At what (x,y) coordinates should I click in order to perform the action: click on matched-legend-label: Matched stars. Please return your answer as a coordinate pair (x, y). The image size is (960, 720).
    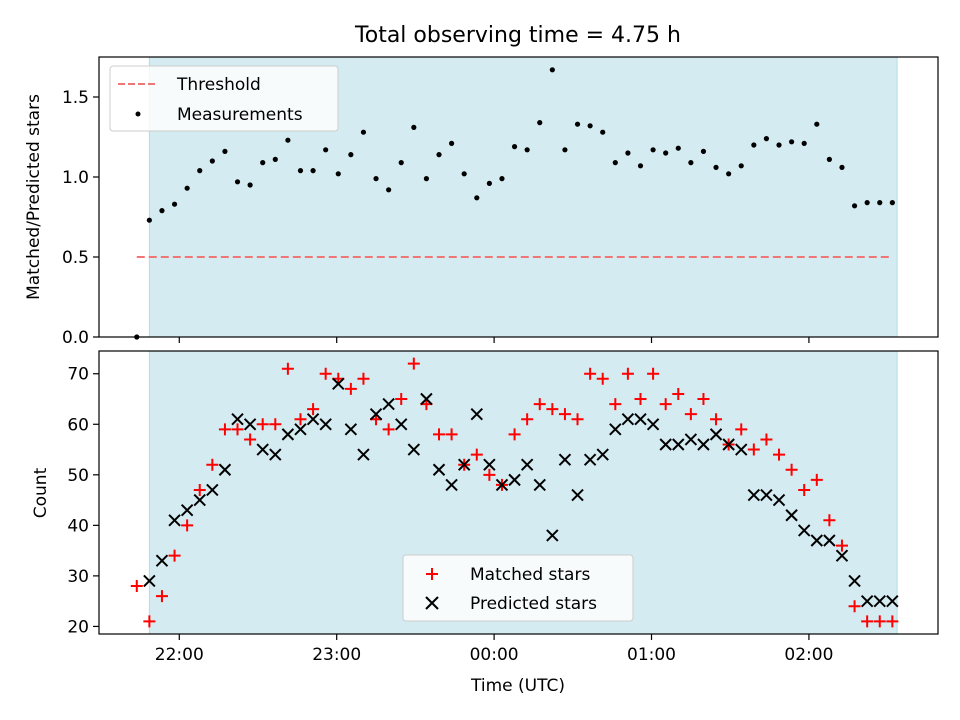
    Looking at the image, I should click on (530, 575).